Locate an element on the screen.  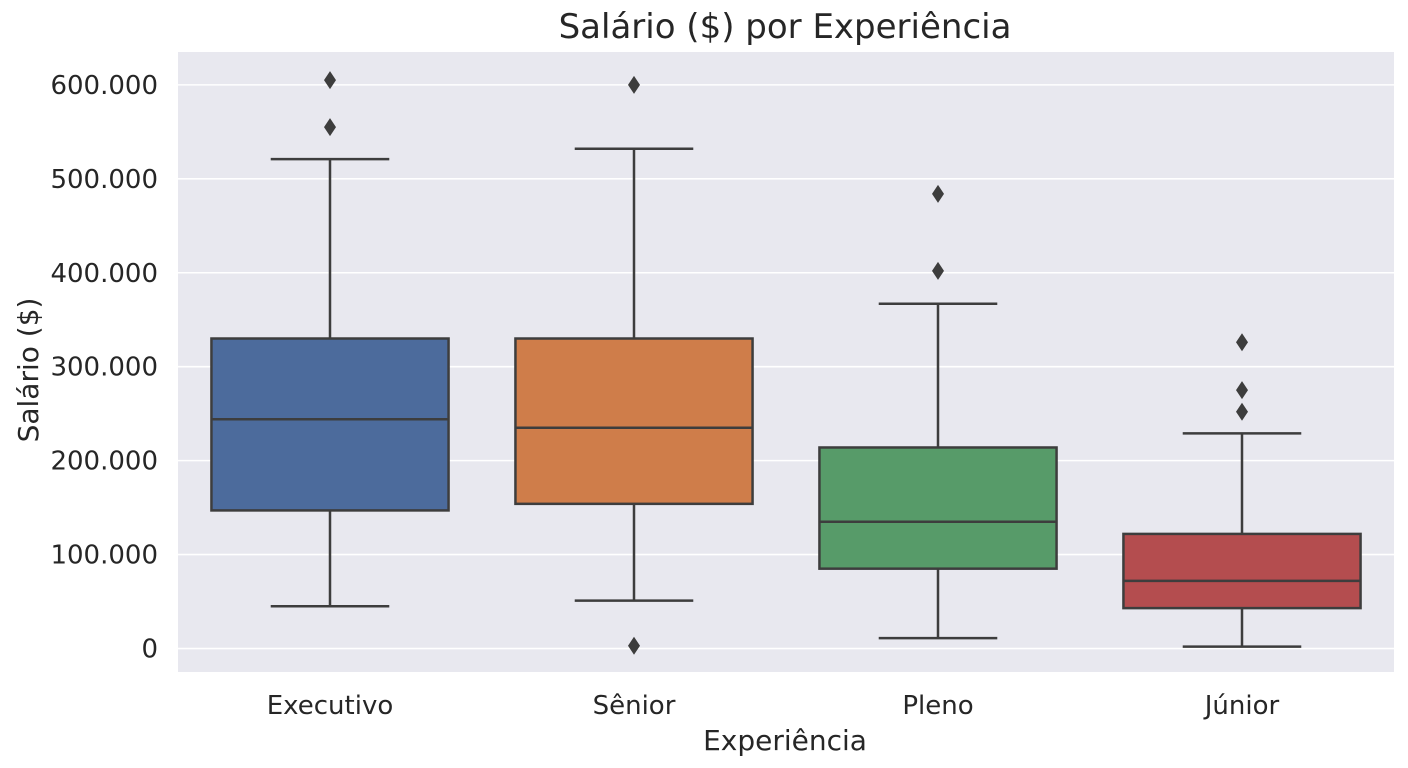
x-tick-label: Júnior is located at coordinates (1241, 706).